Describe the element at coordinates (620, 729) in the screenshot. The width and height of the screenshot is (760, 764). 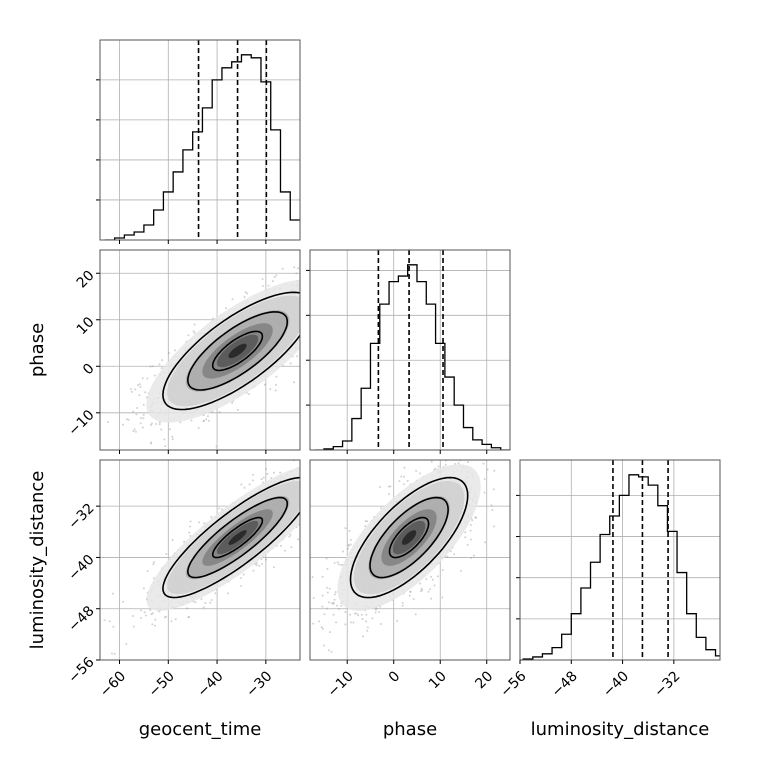
I see `x-axis-label-luminosity_distance: luminosity_distance` at that location.